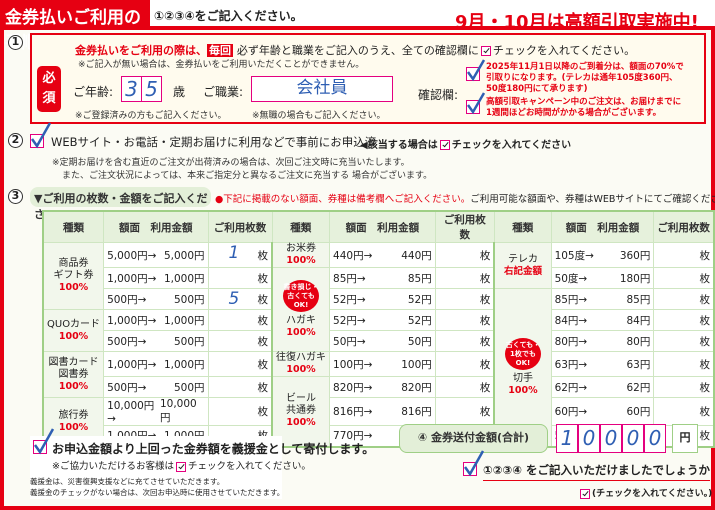  What do you see at coordinates (571, 341) in the screenshot?
I see `face-amount: 80円→` at bounding box center [571, 341].